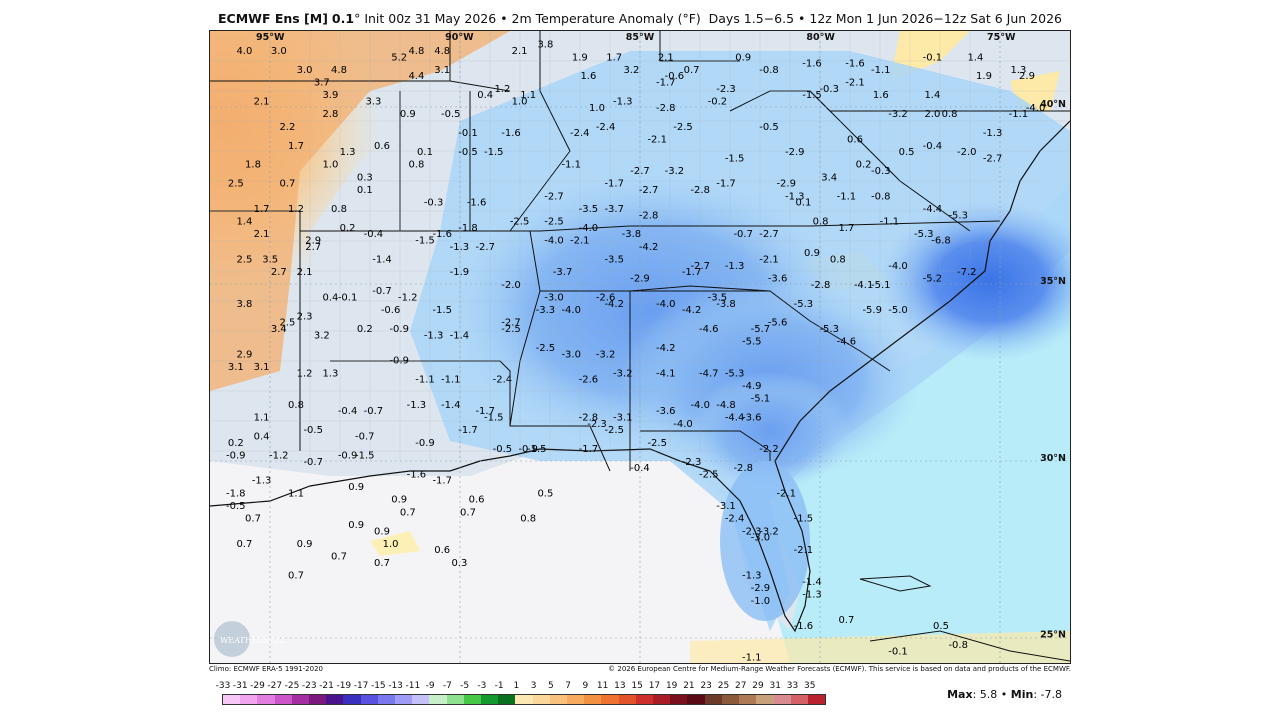 This screenshot has height=720, width=1280. Describe the element at coordinates (829, 329) in the screenshot. I see `anomaly-value: -5.3` at that location.